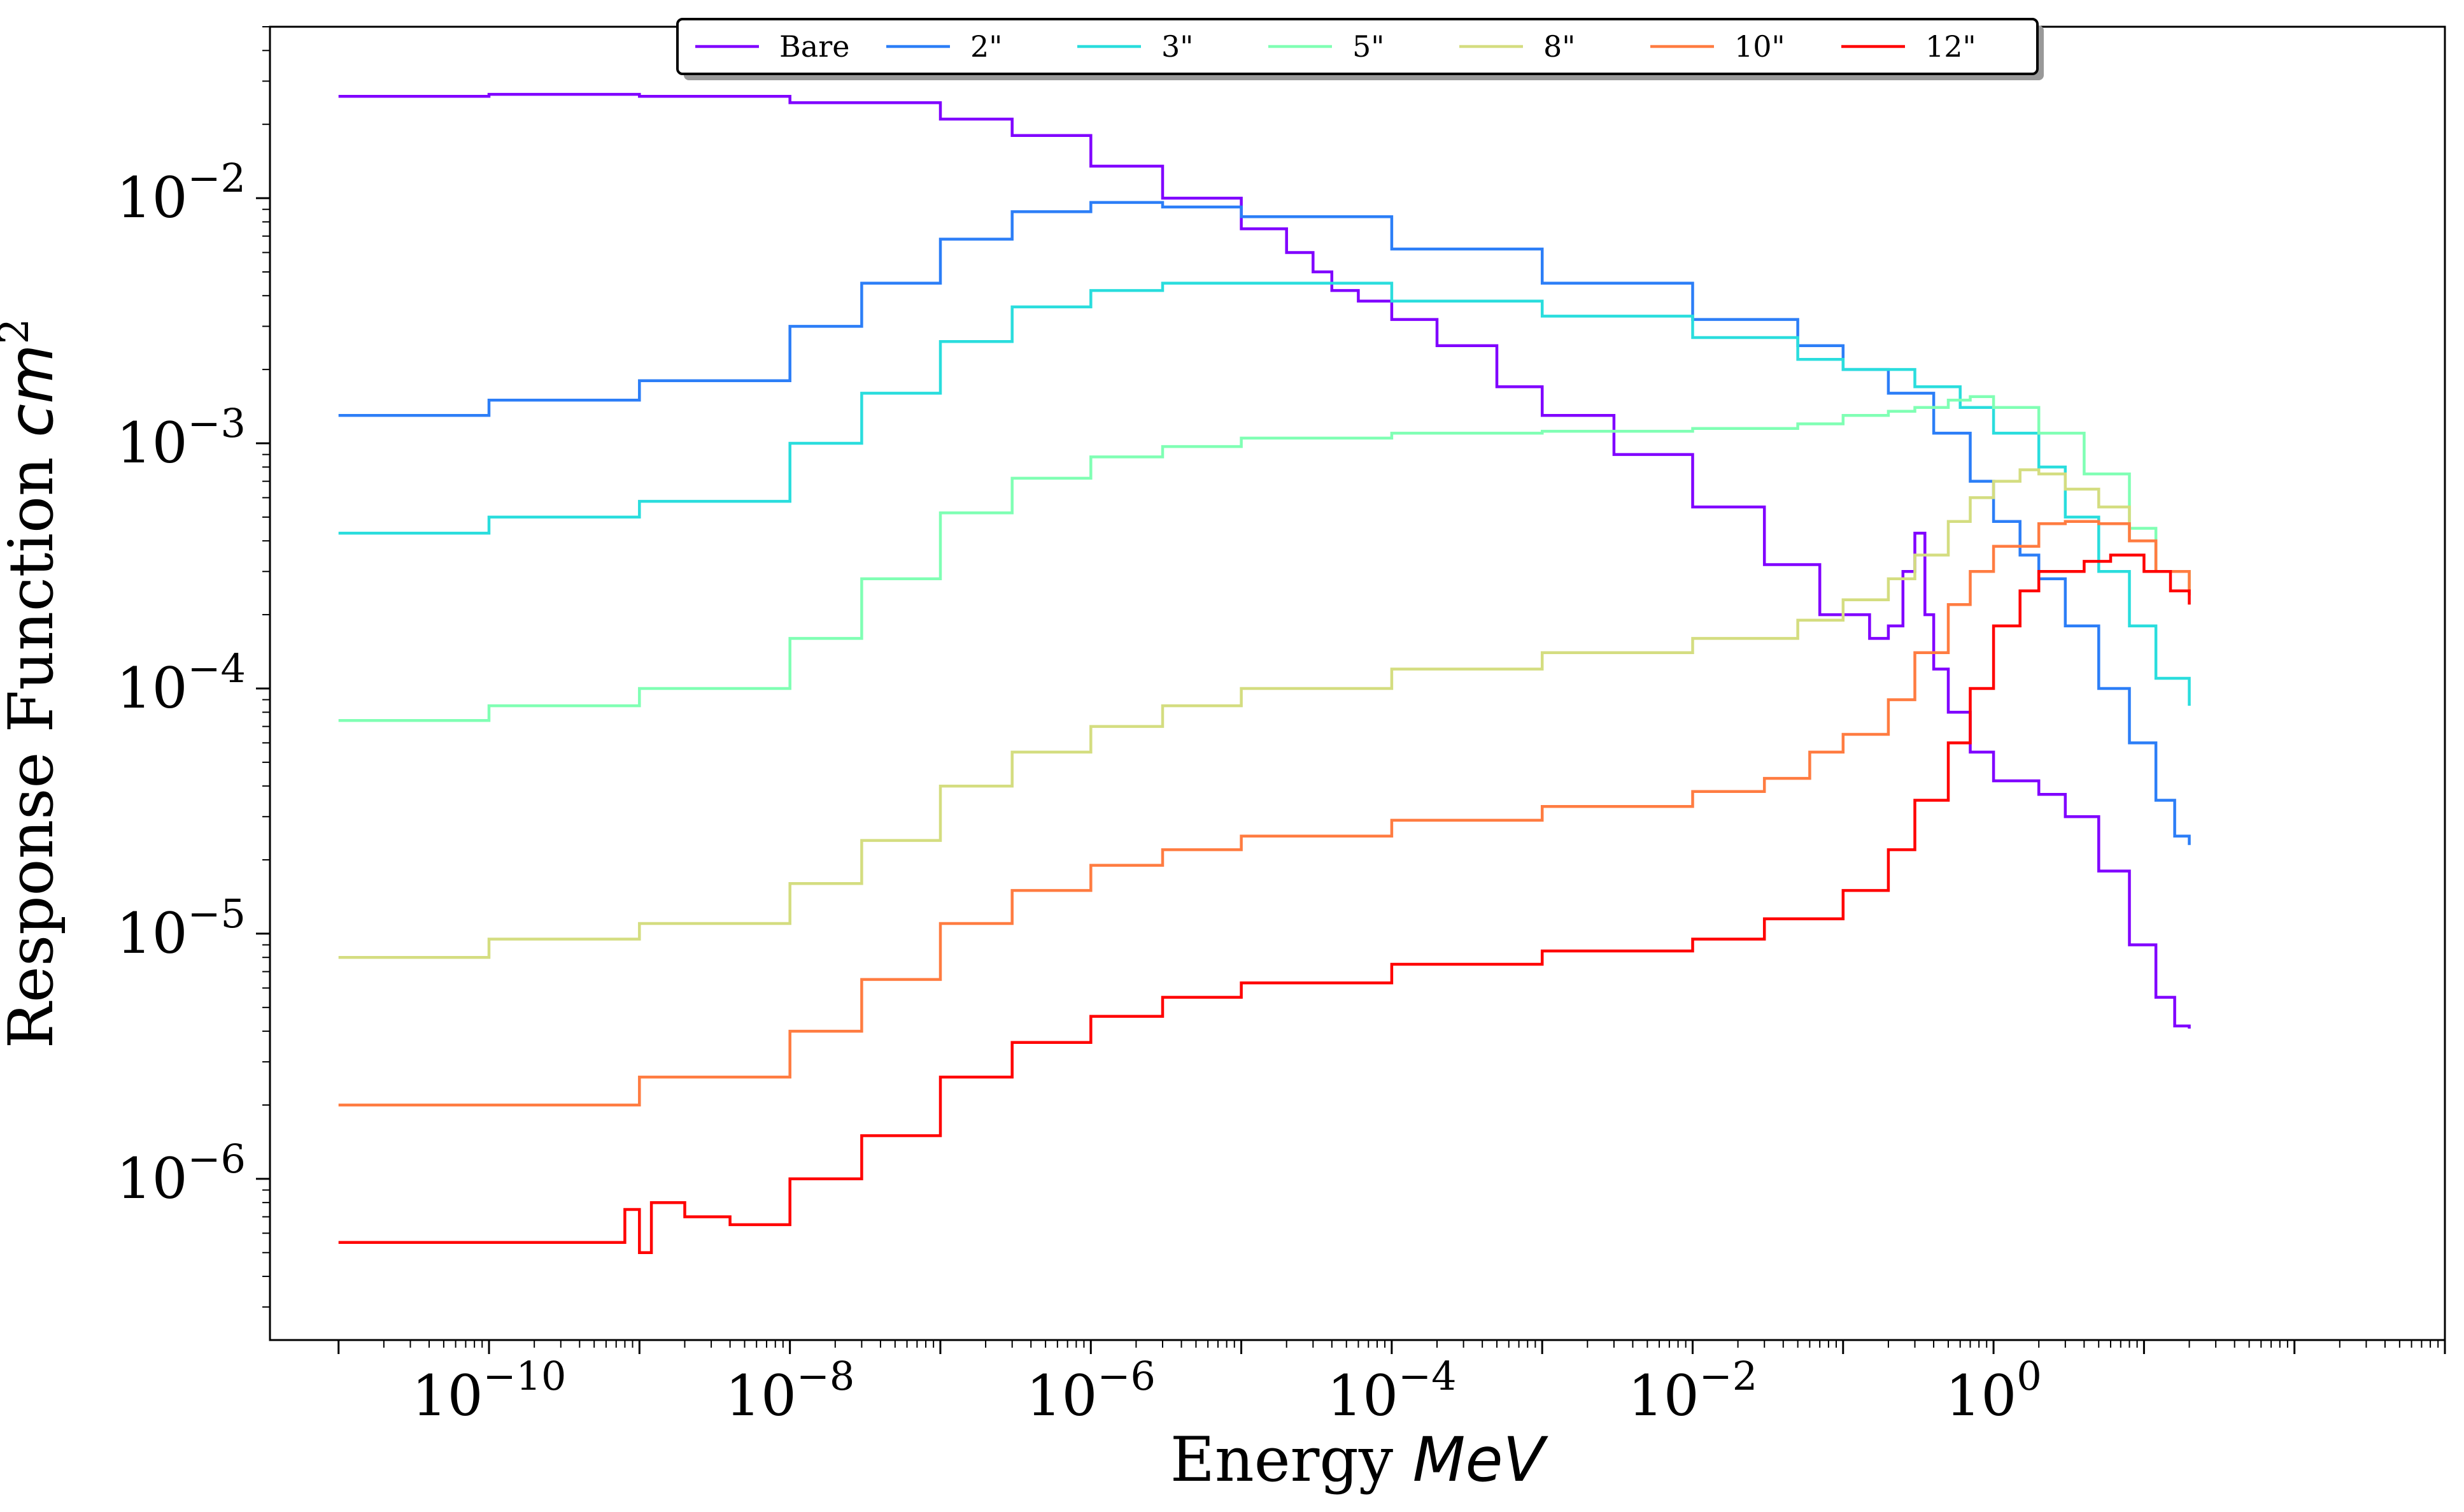 The image size is (2464, 1512). What do you see at coordinates (34, 752) in the screenshot?
I see `y-axis-label-text: Response Function` at bounding box center [34, 752].